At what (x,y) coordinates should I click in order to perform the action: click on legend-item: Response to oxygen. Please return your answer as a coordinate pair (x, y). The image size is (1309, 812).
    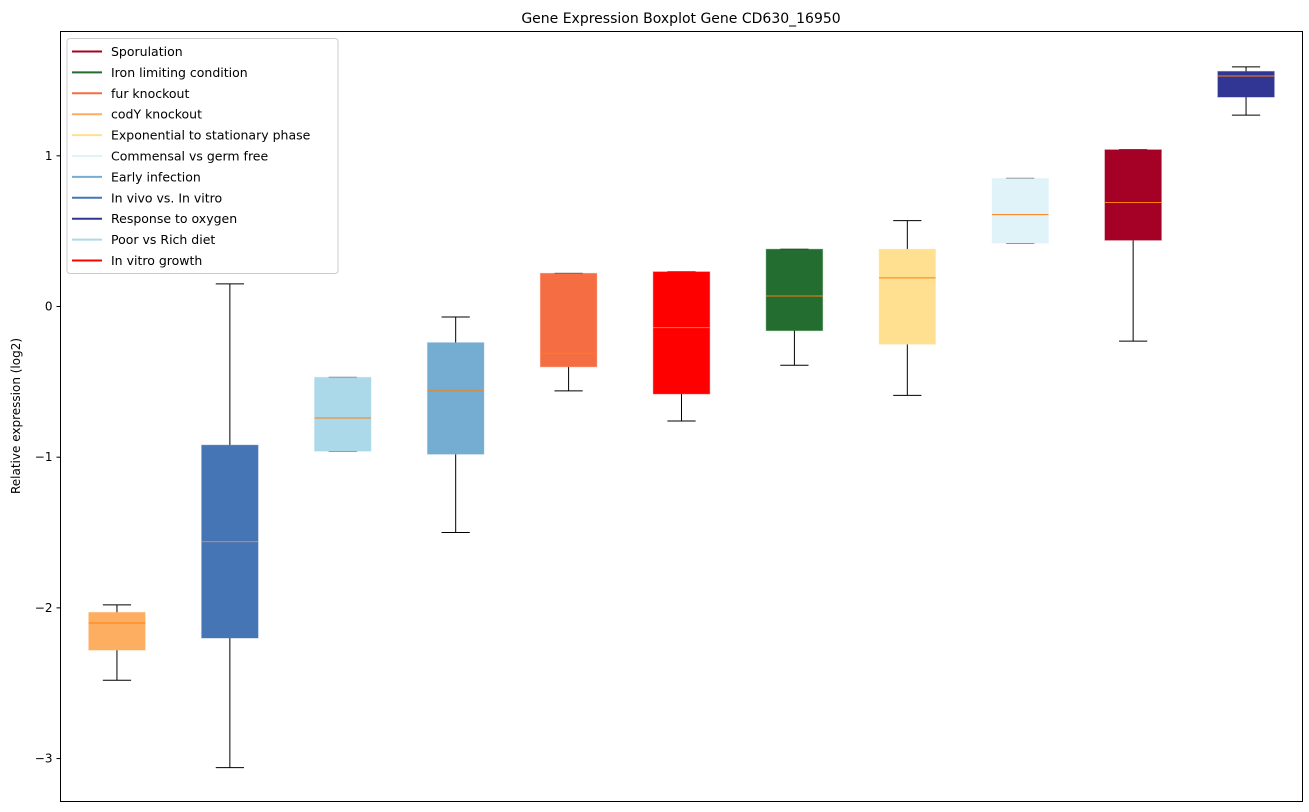
    Looking at the image, I should click on (154, 218).